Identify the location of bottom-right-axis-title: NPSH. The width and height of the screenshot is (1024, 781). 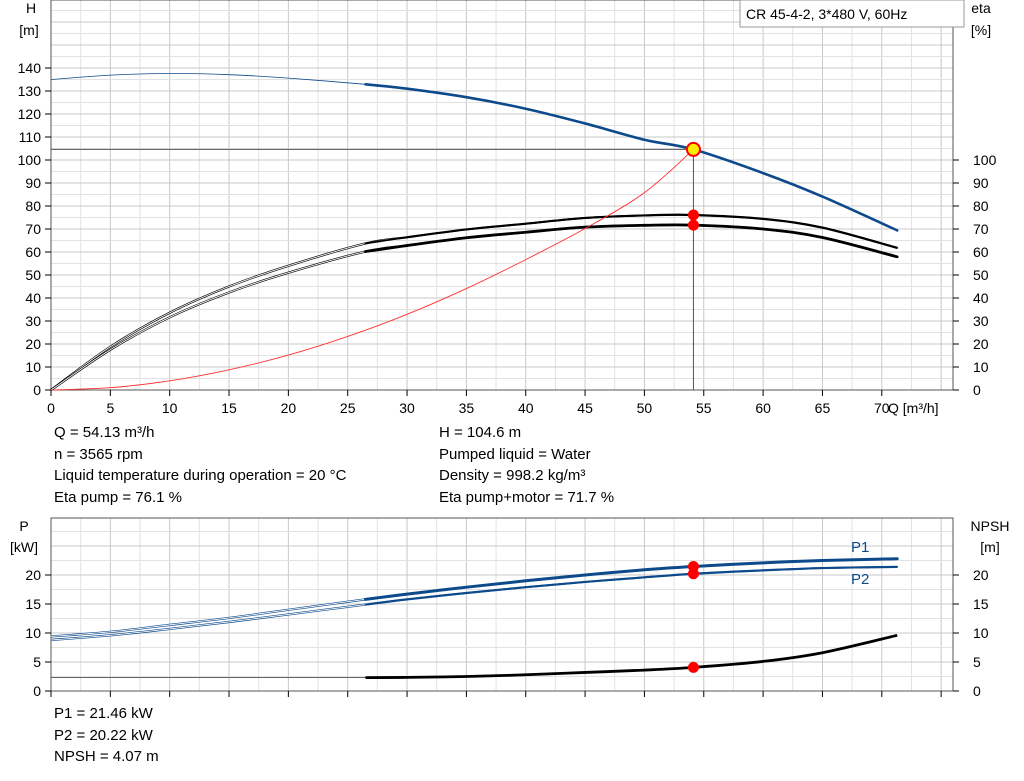
(990, 526).